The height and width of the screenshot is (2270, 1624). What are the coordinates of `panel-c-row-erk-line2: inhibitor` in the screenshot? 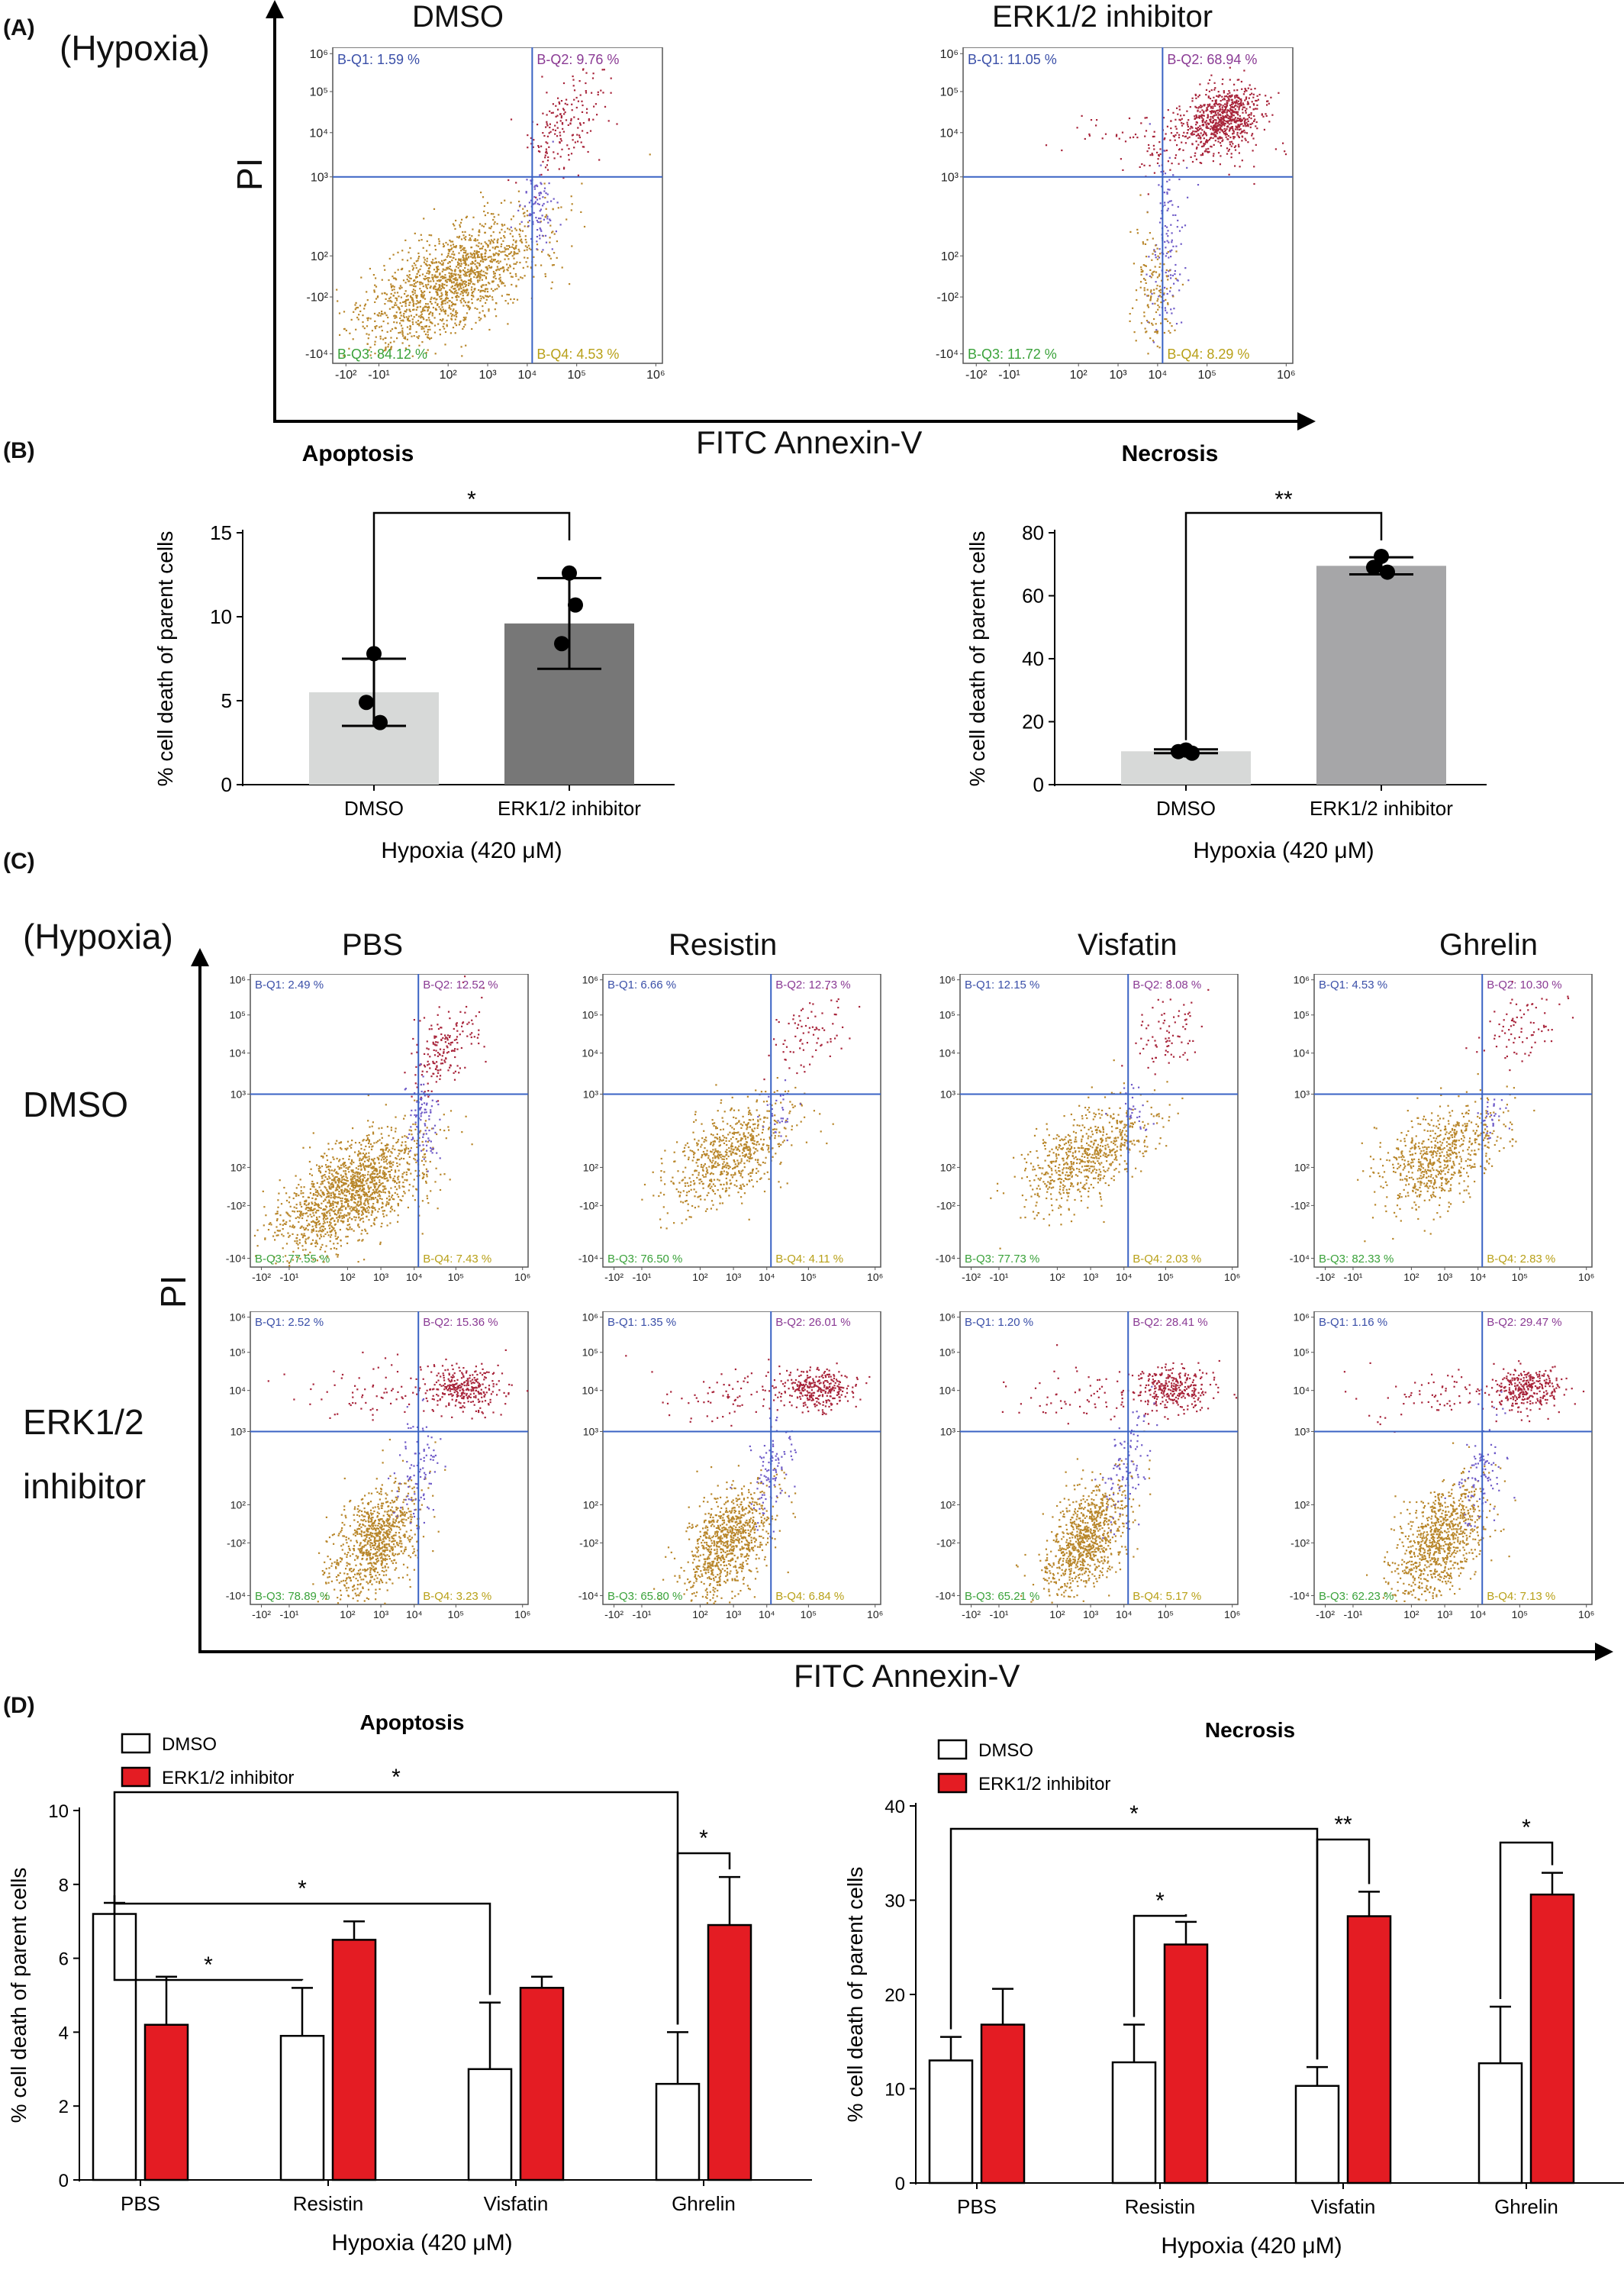 It's located at (85, 1486).